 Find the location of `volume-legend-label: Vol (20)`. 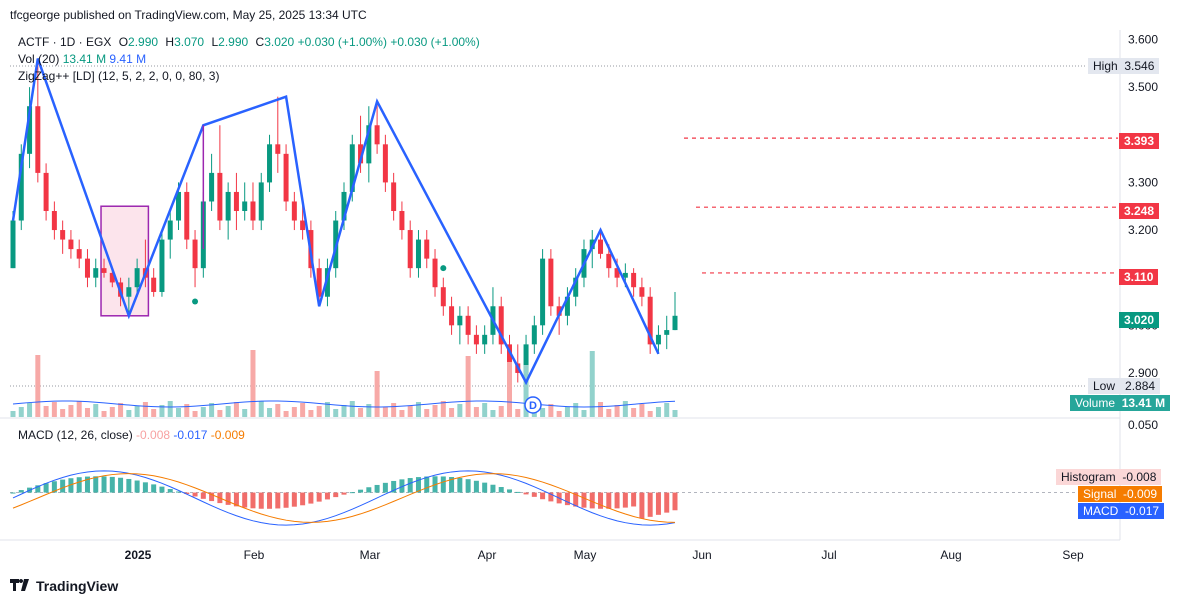

volume-legend-label: Vol (20) is located at coordinates (39, 59).